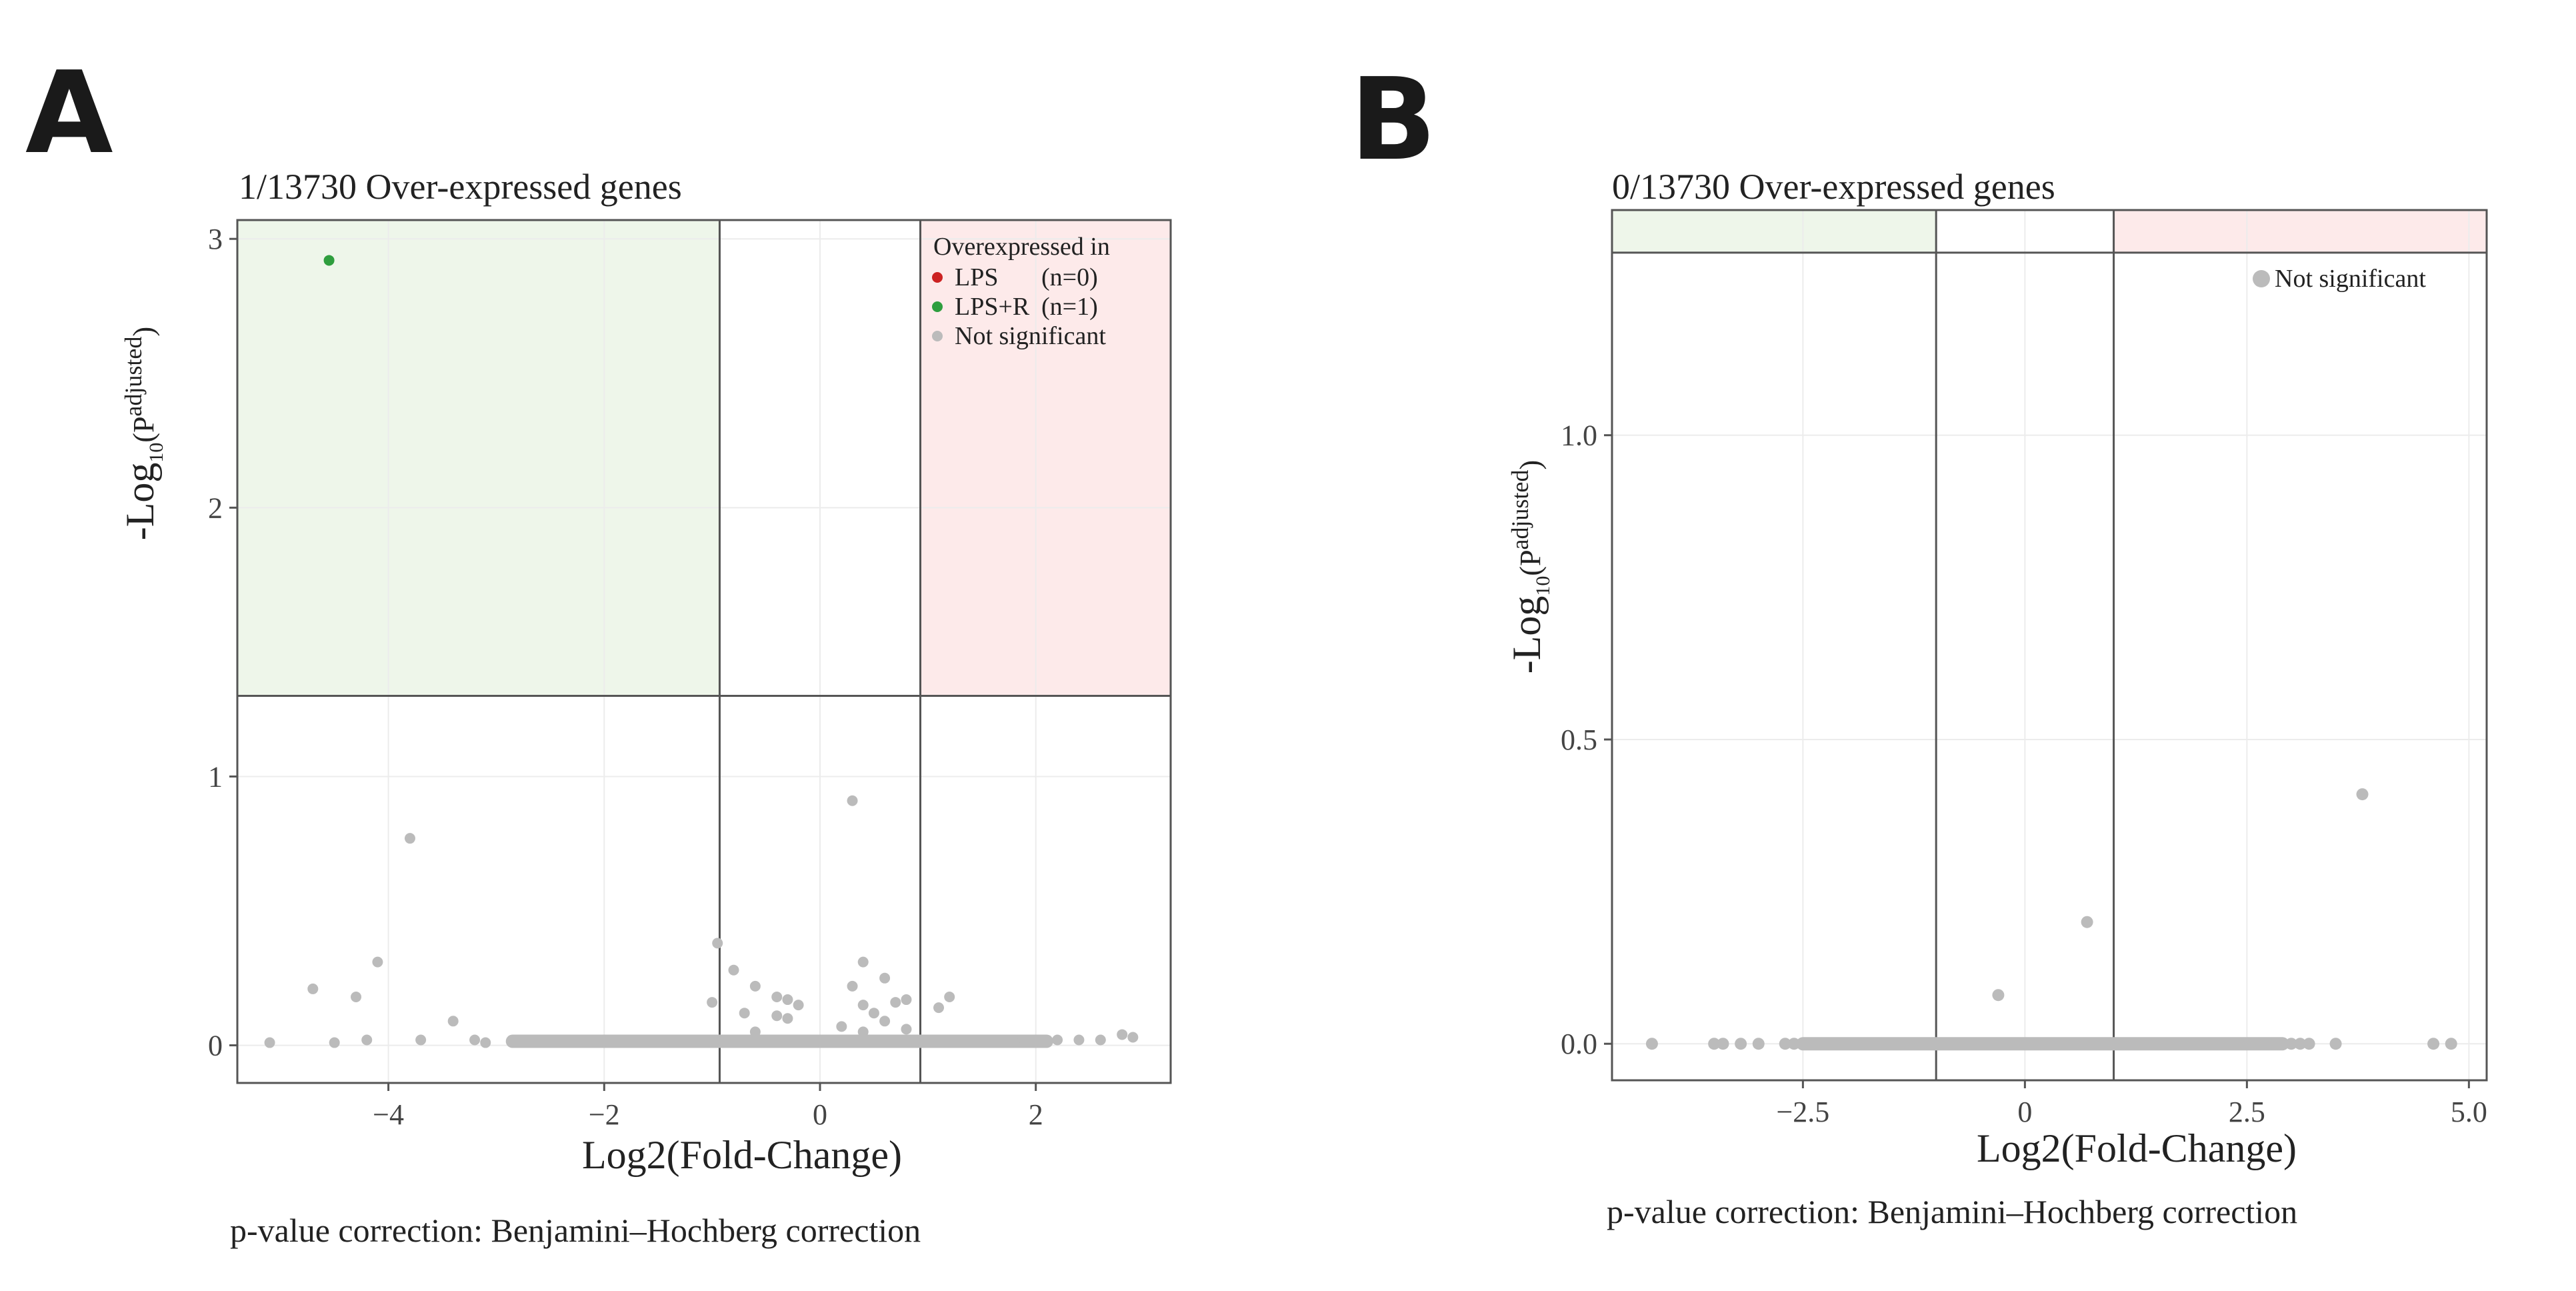 The image size is (2576, 1291). I want to click on panel-b-ylabel-sup: adjusted, so click(1520, 509).